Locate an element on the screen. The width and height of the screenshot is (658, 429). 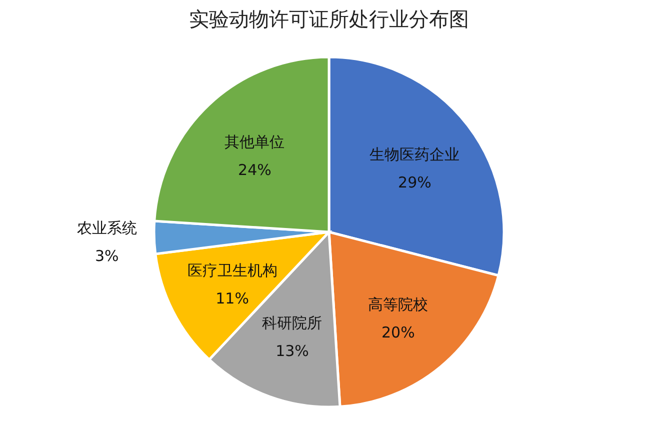
chart-title: 实验动物许可证所处行业分布图 is located at coordinates (329, 19).